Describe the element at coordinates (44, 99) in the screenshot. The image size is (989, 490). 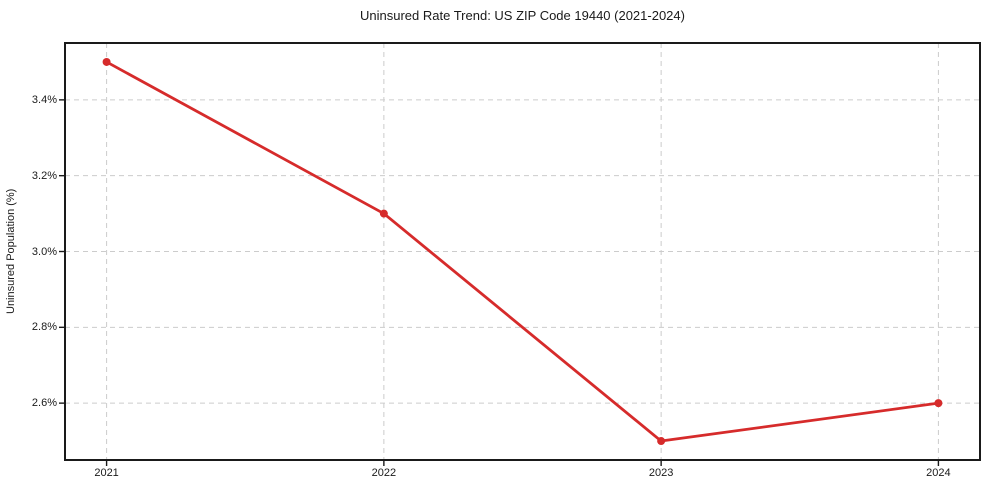
I see `y-tick-label: 3.4%` at that location.